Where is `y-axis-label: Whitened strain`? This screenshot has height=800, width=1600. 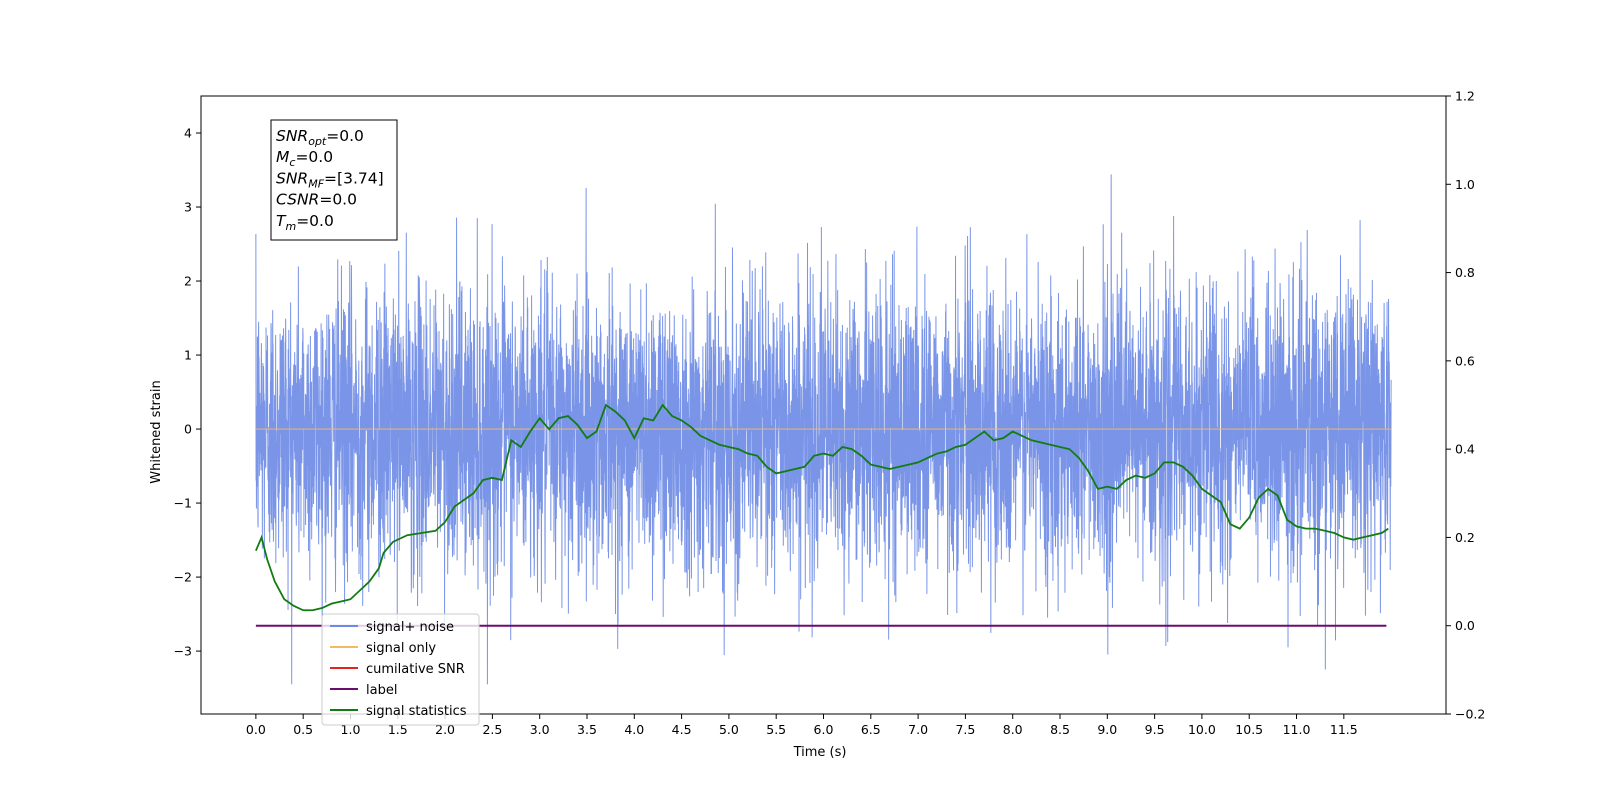 y-axis-label: Whitened strain is located at coordinates (156, 431).